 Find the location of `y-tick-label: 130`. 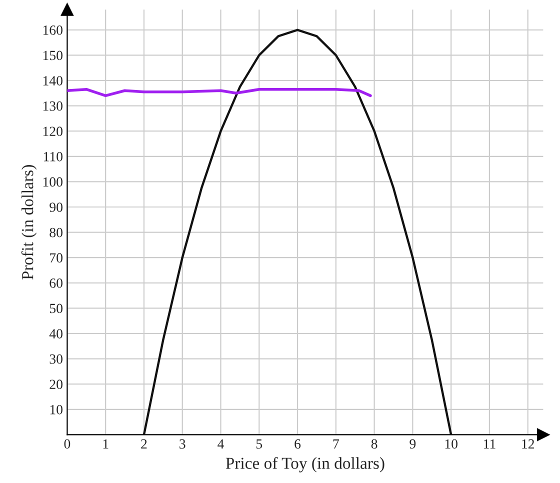

y-tick-label: 130 is located at coordinates (53, 106).